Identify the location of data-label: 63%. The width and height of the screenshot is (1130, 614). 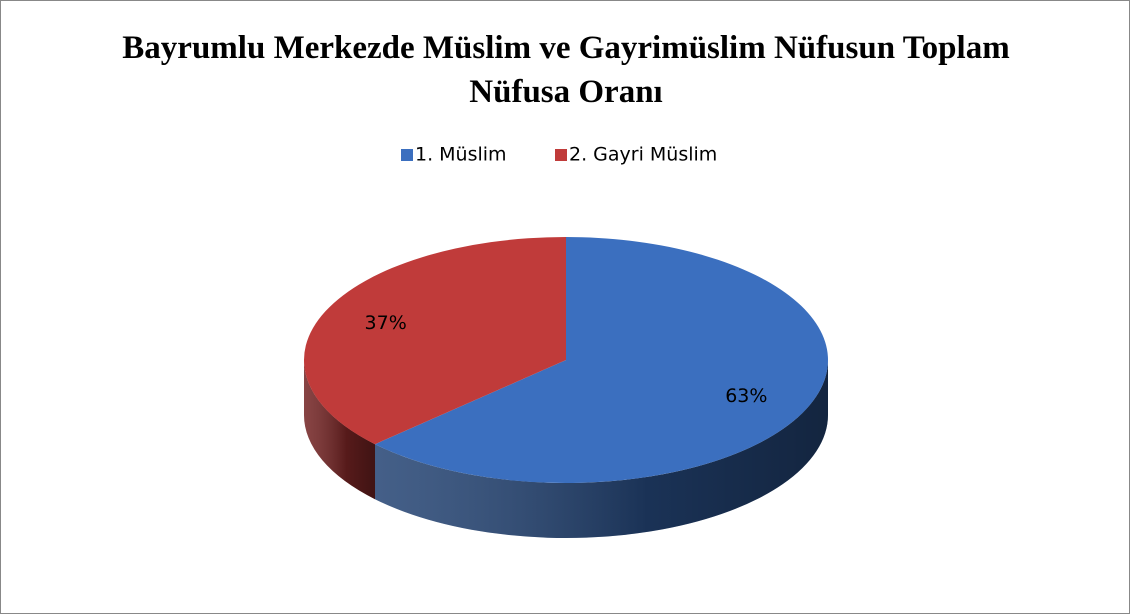
(746, 396).